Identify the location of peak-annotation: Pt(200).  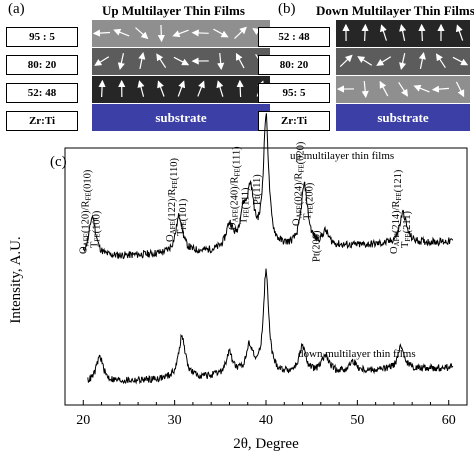
(316, 246).